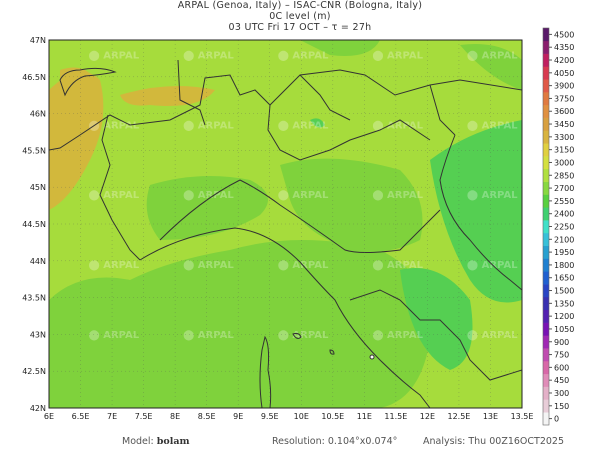  I want to click on colorbar-label: 2250, so click(564, 227).